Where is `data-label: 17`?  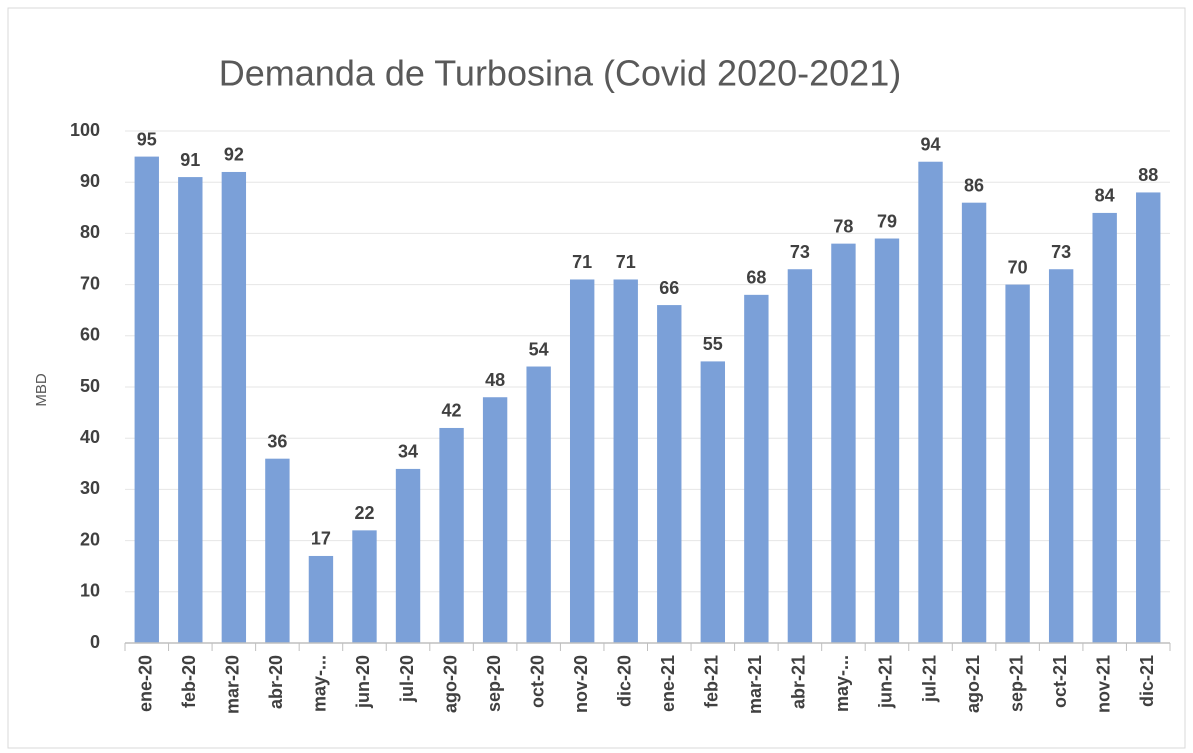
data-label: 17 is located at coordinates (321, 539).